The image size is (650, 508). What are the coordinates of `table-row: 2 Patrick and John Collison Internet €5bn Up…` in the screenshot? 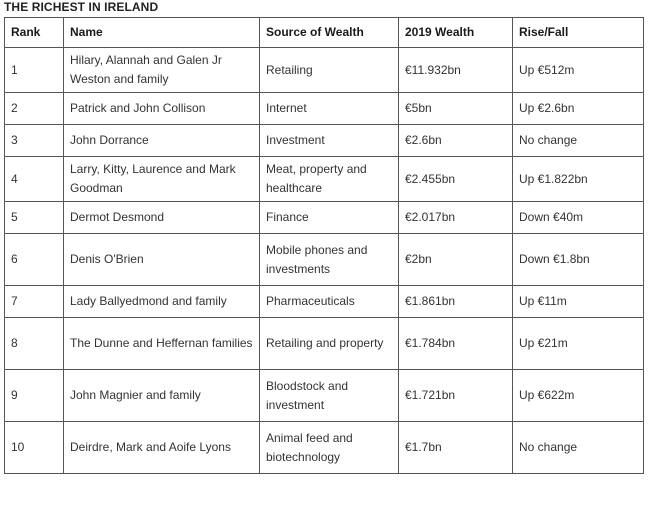 It's located at (324, 108).